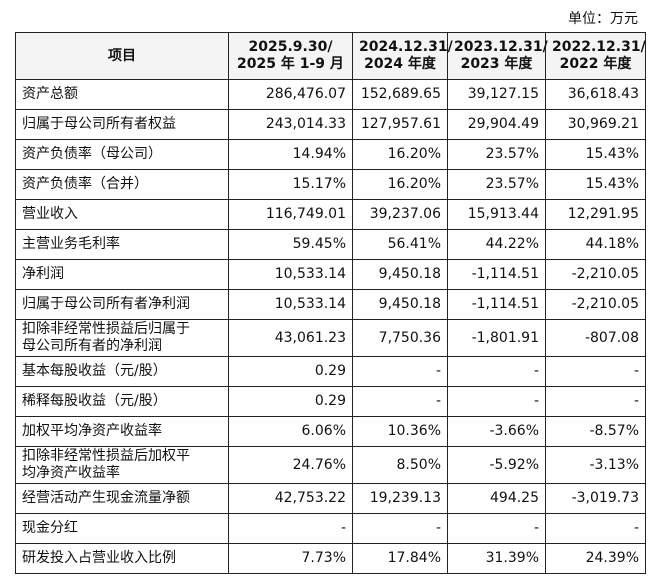 Image resolution: width=660 pixels, height=582 pixels. Describe the element at coordinates (406, 47) in the screenshot. I see `header-line: 2024.12.31/` at that location.